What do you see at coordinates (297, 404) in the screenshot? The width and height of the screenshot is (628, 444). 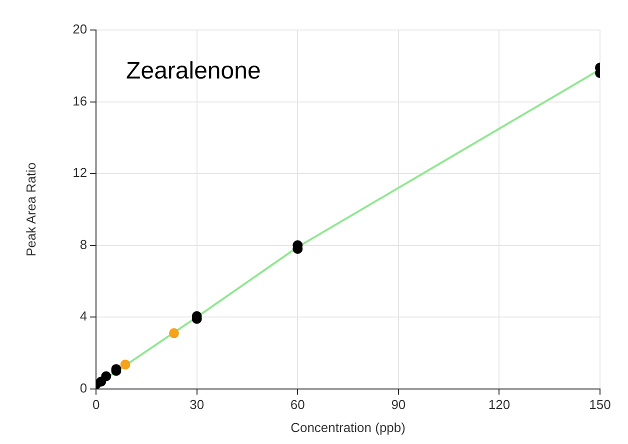 I see `x-tick-label: 60` at bounding box center [297, 404].